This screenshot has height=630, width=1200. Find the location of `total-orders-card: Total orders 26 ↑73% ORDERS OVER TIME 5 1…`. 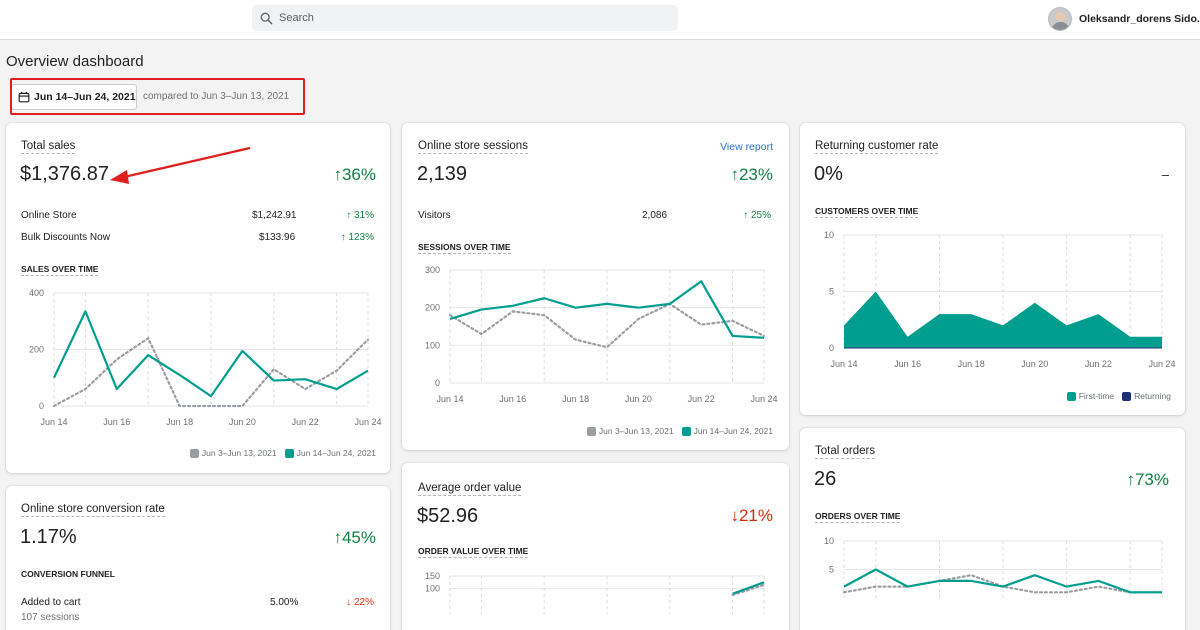

total-orders-card: Total orders 26 ↑73% ORDERS OVER TIME 5 1… is located at coordinates (992, 529).